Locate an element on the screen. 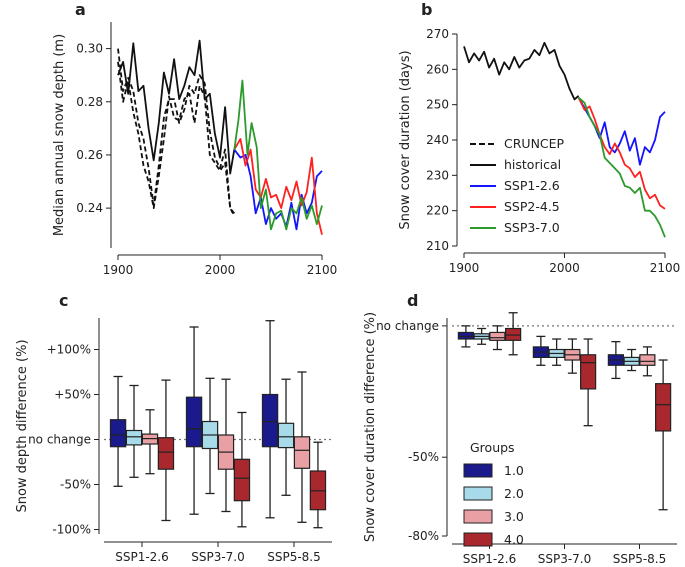  y-axis-label: Snow cover duration difference (%) is located at coordinates (370, 427).